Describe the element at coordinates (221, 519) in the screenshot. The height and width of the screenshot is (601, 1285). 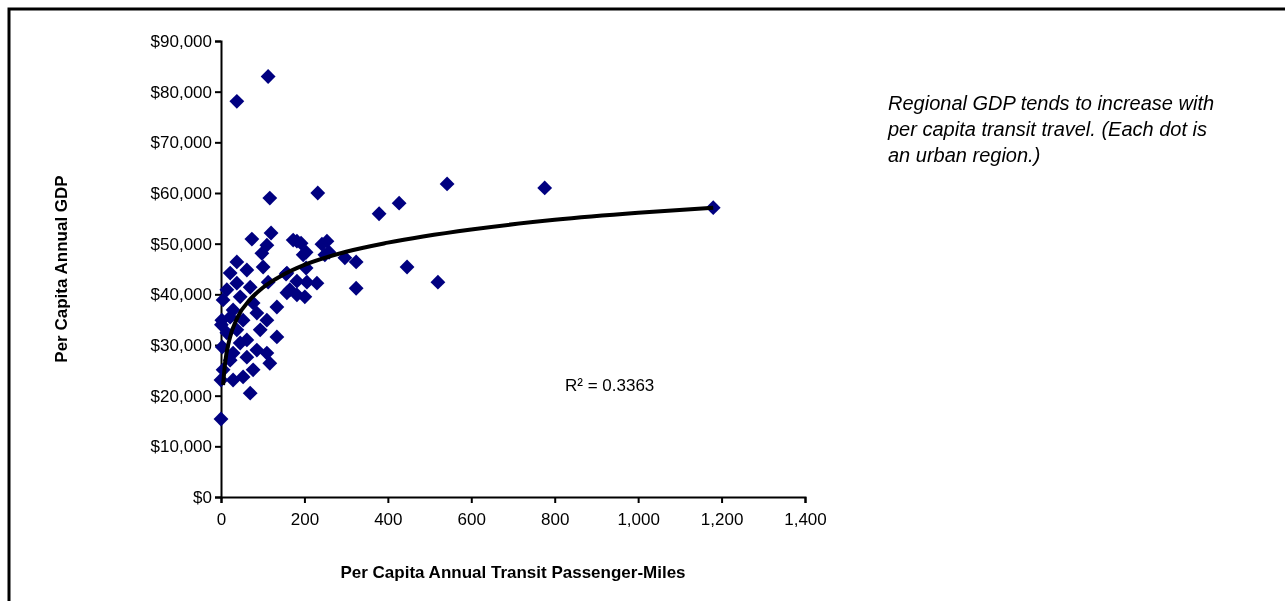
I see `x-tick-label: 0` at that location.